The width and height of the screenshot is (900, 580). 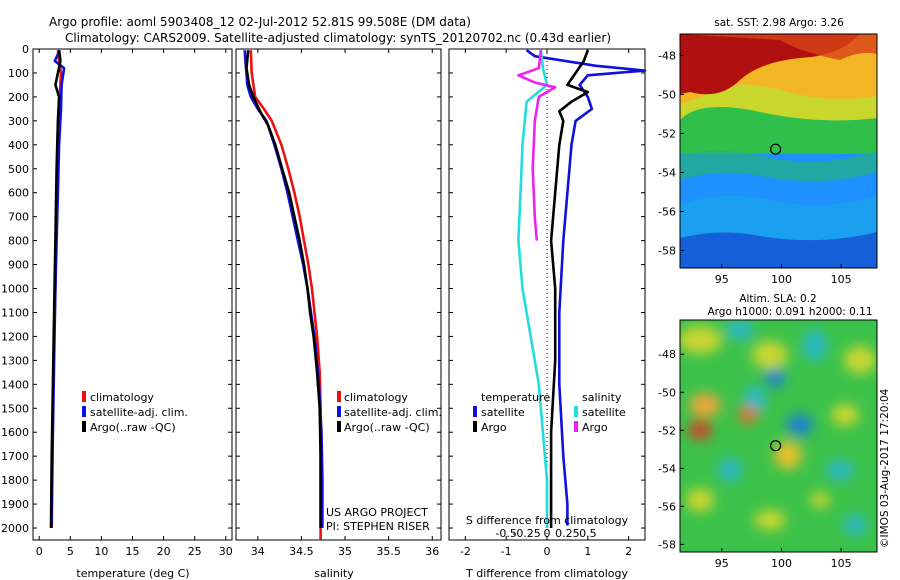 I want to click on profile-line-salinity-argo, so click(x=537, y=145).